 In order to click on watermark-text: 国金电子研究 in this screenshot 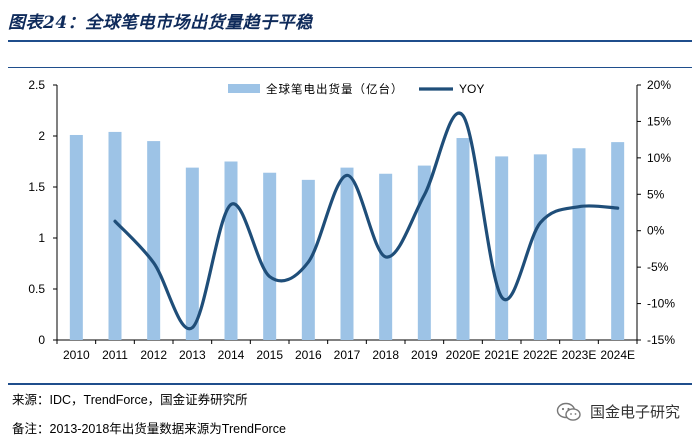, I will do `click(634, 412)`.